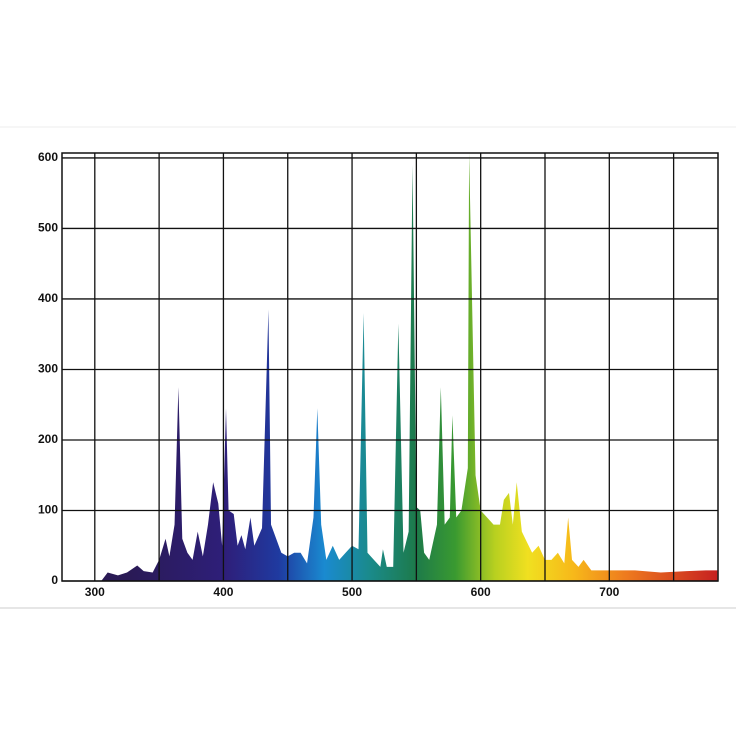  Describe the element at coordinates (352, 592) in the screenshot. I see `x-tick-label: 500` at that location.